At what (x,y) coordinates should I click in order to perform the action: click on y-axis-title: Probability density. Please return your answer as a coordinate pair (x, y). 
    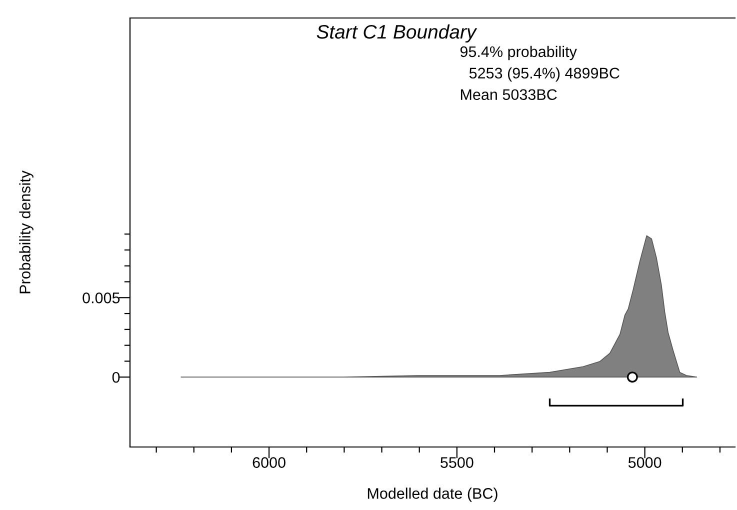
    Looking at the image, I should click on (26, 232).